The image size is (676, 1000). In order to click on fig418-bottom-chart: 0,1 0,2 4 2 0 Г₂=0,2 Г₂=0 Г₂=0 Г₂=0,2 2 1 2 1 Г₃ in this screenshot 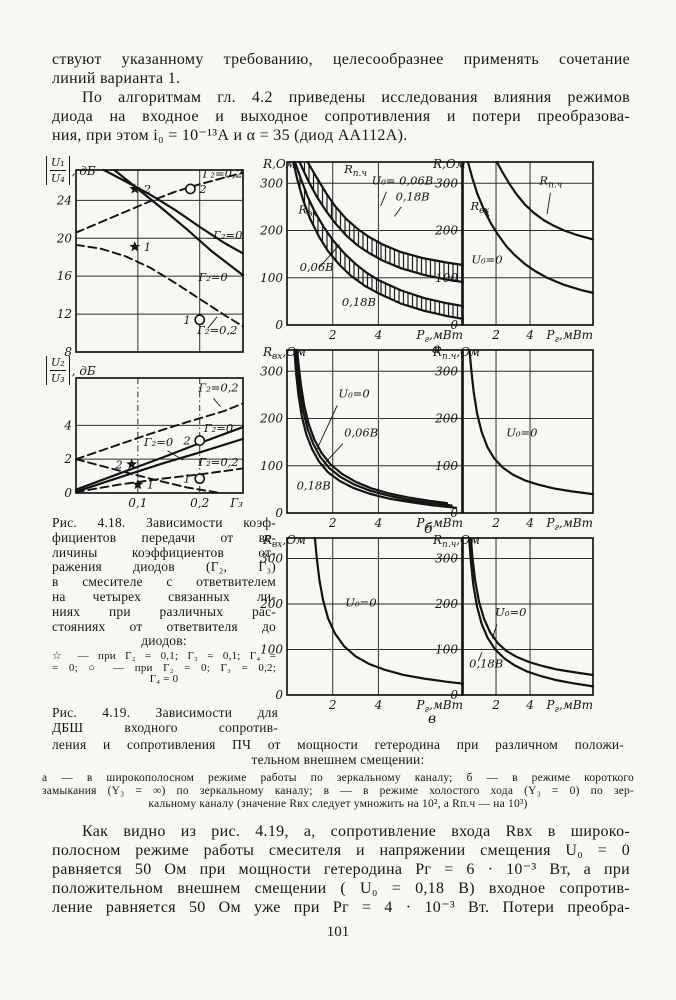, I will do `click(154, 443)`.